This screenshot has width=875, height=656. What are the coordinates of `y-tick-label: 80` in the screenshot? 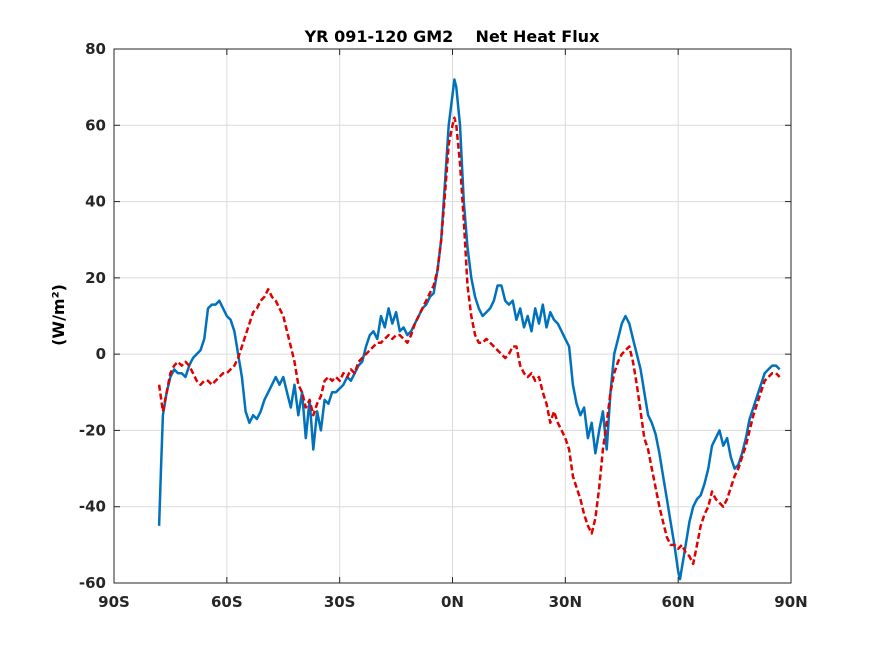 It's located at (95, 49).